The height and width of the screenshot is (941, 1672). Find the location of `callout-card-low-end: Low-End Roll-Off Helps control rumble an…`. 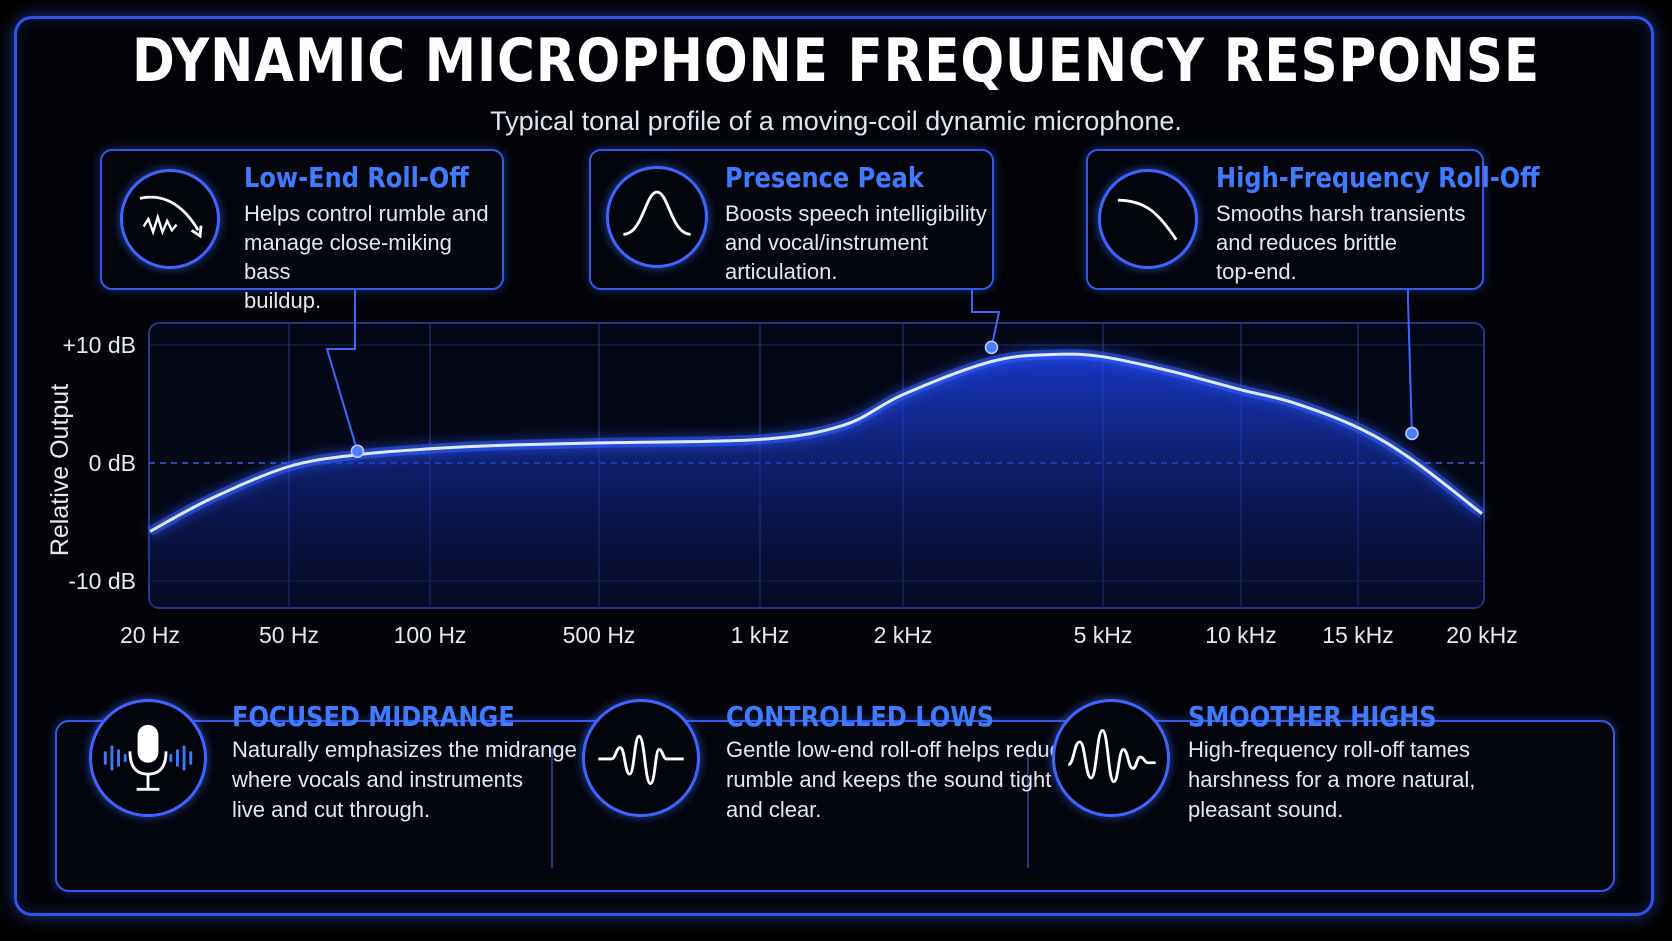

callout-card-low-end: Low-End Roll-Off Helps control rumble an… is located at coordinates (302, 231).